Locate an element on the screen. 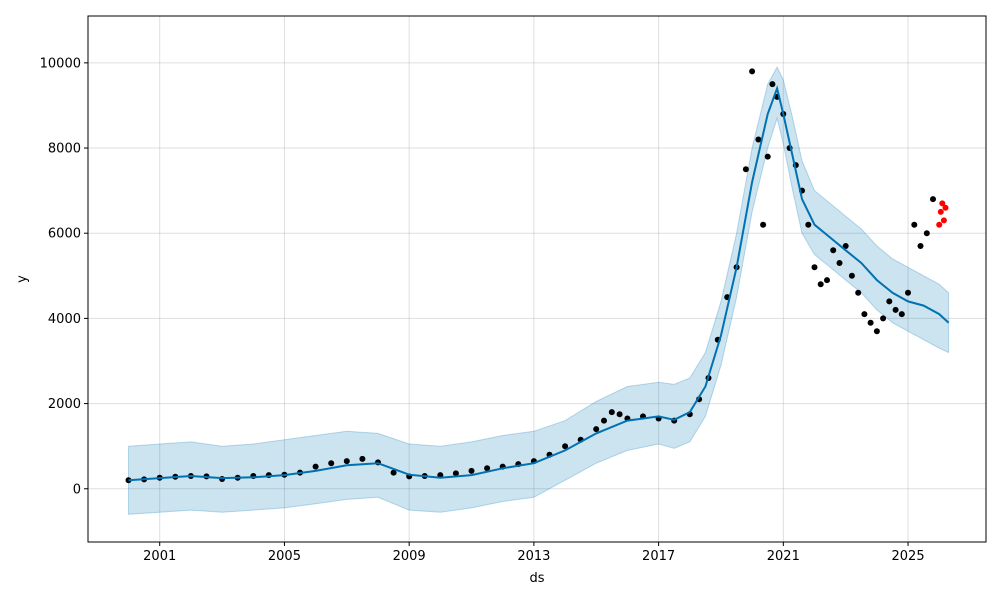 This screenshot has width=1000, height=600. x-tick-label: 2013 is located at coordinates (533, 556).